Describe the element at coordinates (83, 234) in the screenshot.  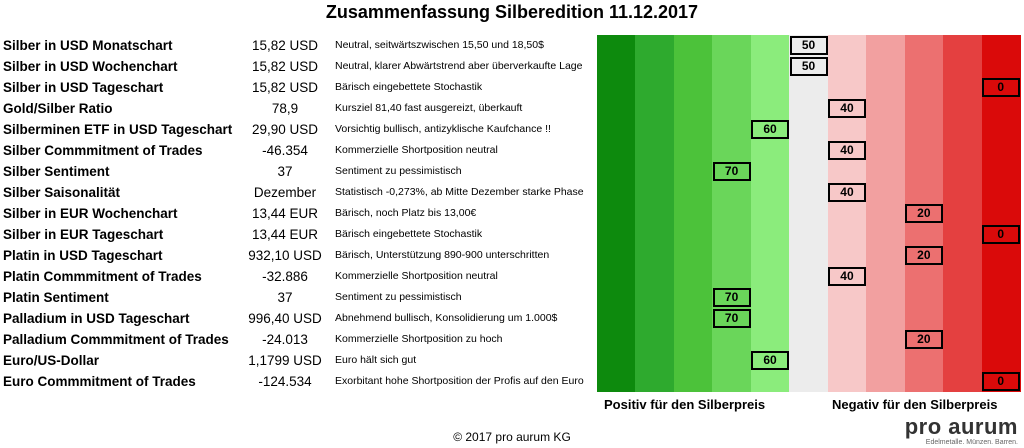
I see `indicator-label: Silber in EUR Tageschart` at that location.